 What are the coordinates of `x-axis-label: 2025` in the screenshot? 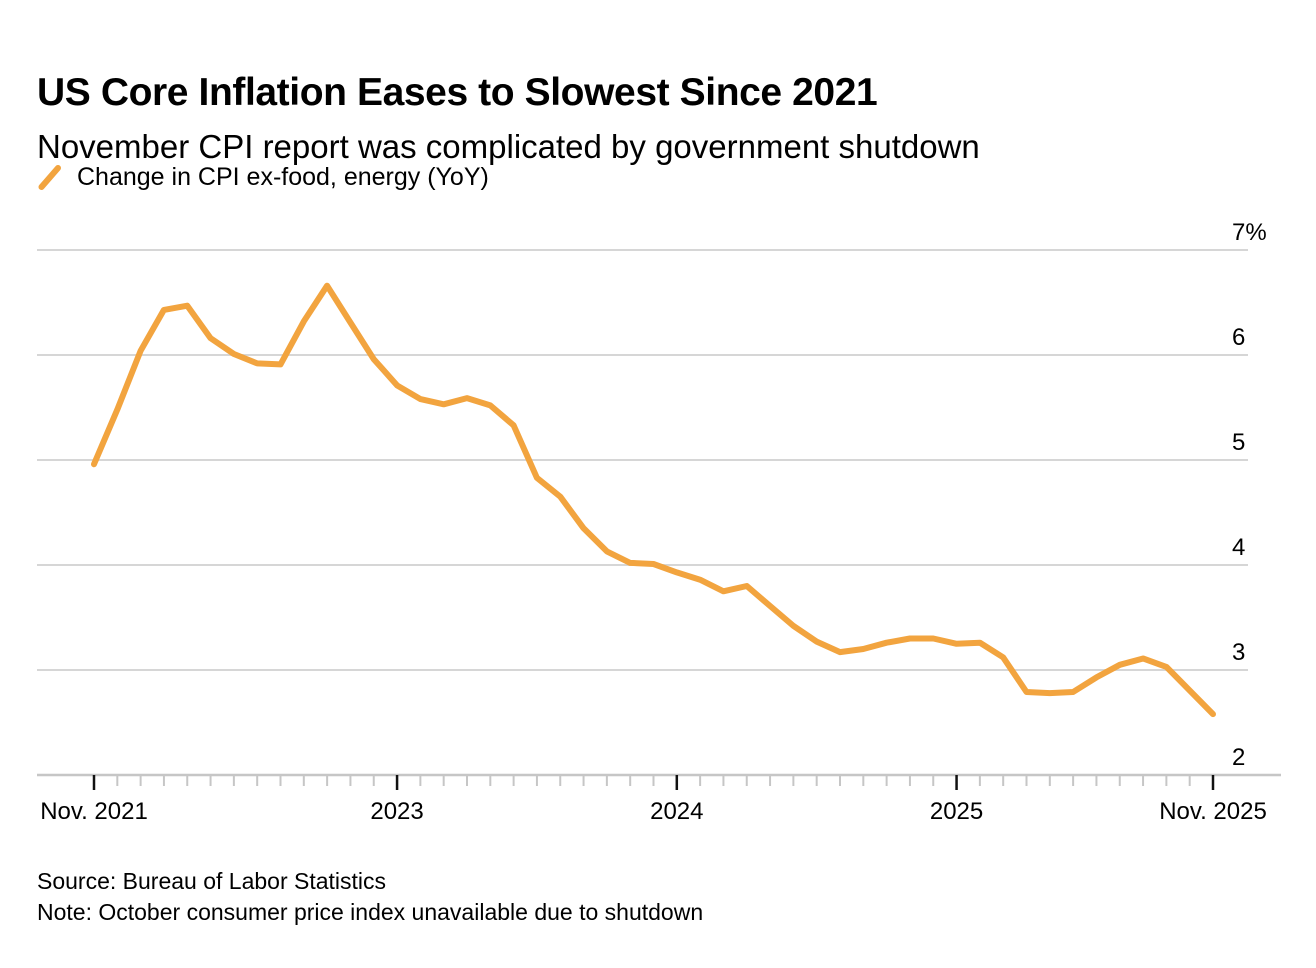 It's located at (956, 811).